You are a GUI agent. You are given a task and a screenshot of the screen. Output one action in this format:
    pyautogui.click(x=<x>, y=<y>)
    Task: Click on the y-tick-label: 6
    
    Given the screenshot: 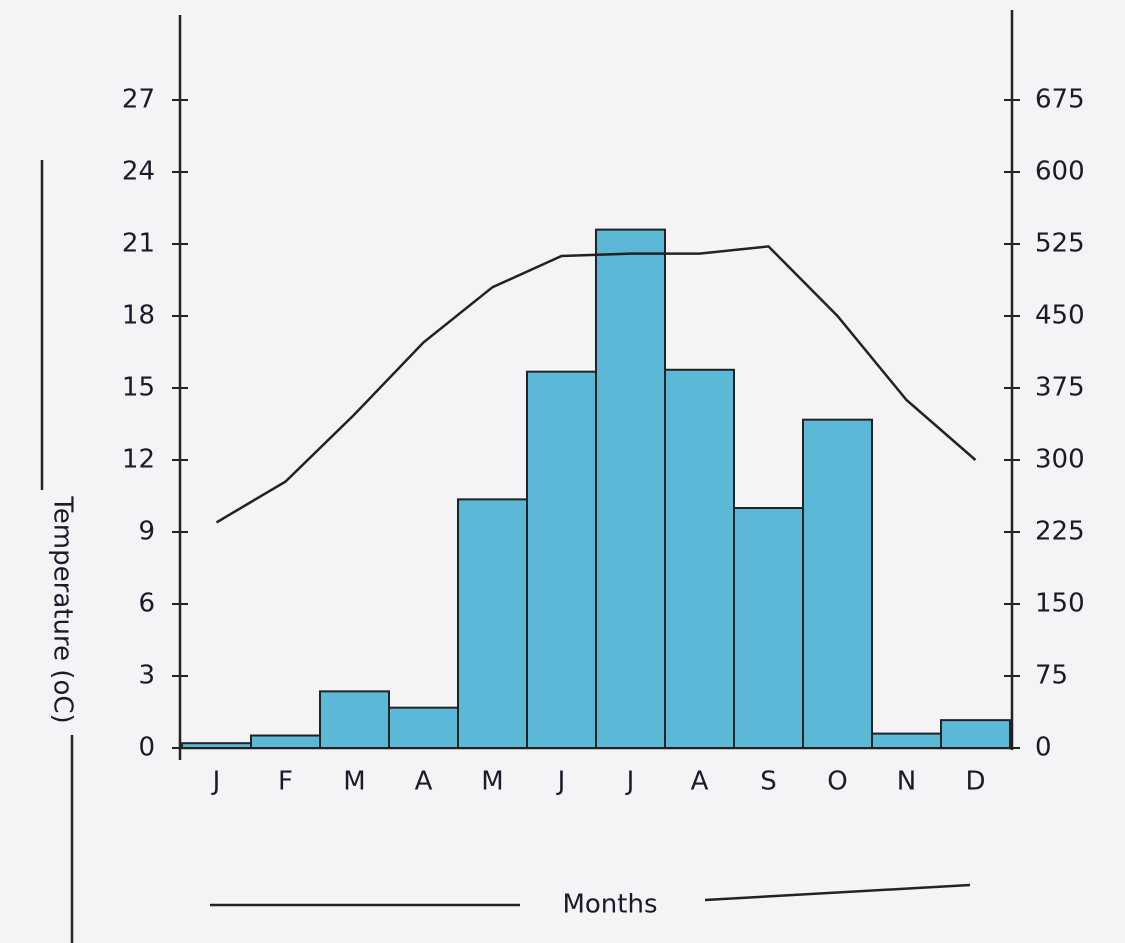 What is the action you would take?
    pyautogui.click(x=146, y=604)
    